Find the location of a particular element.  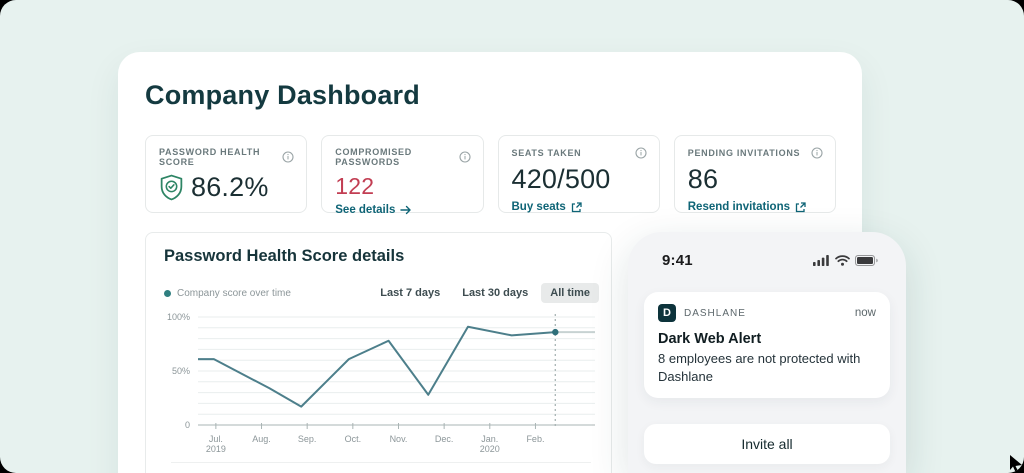

stat-card-password-health-score: PASSWORD HEALTH SCORE 86.2% is located at coordinates (226, 174).